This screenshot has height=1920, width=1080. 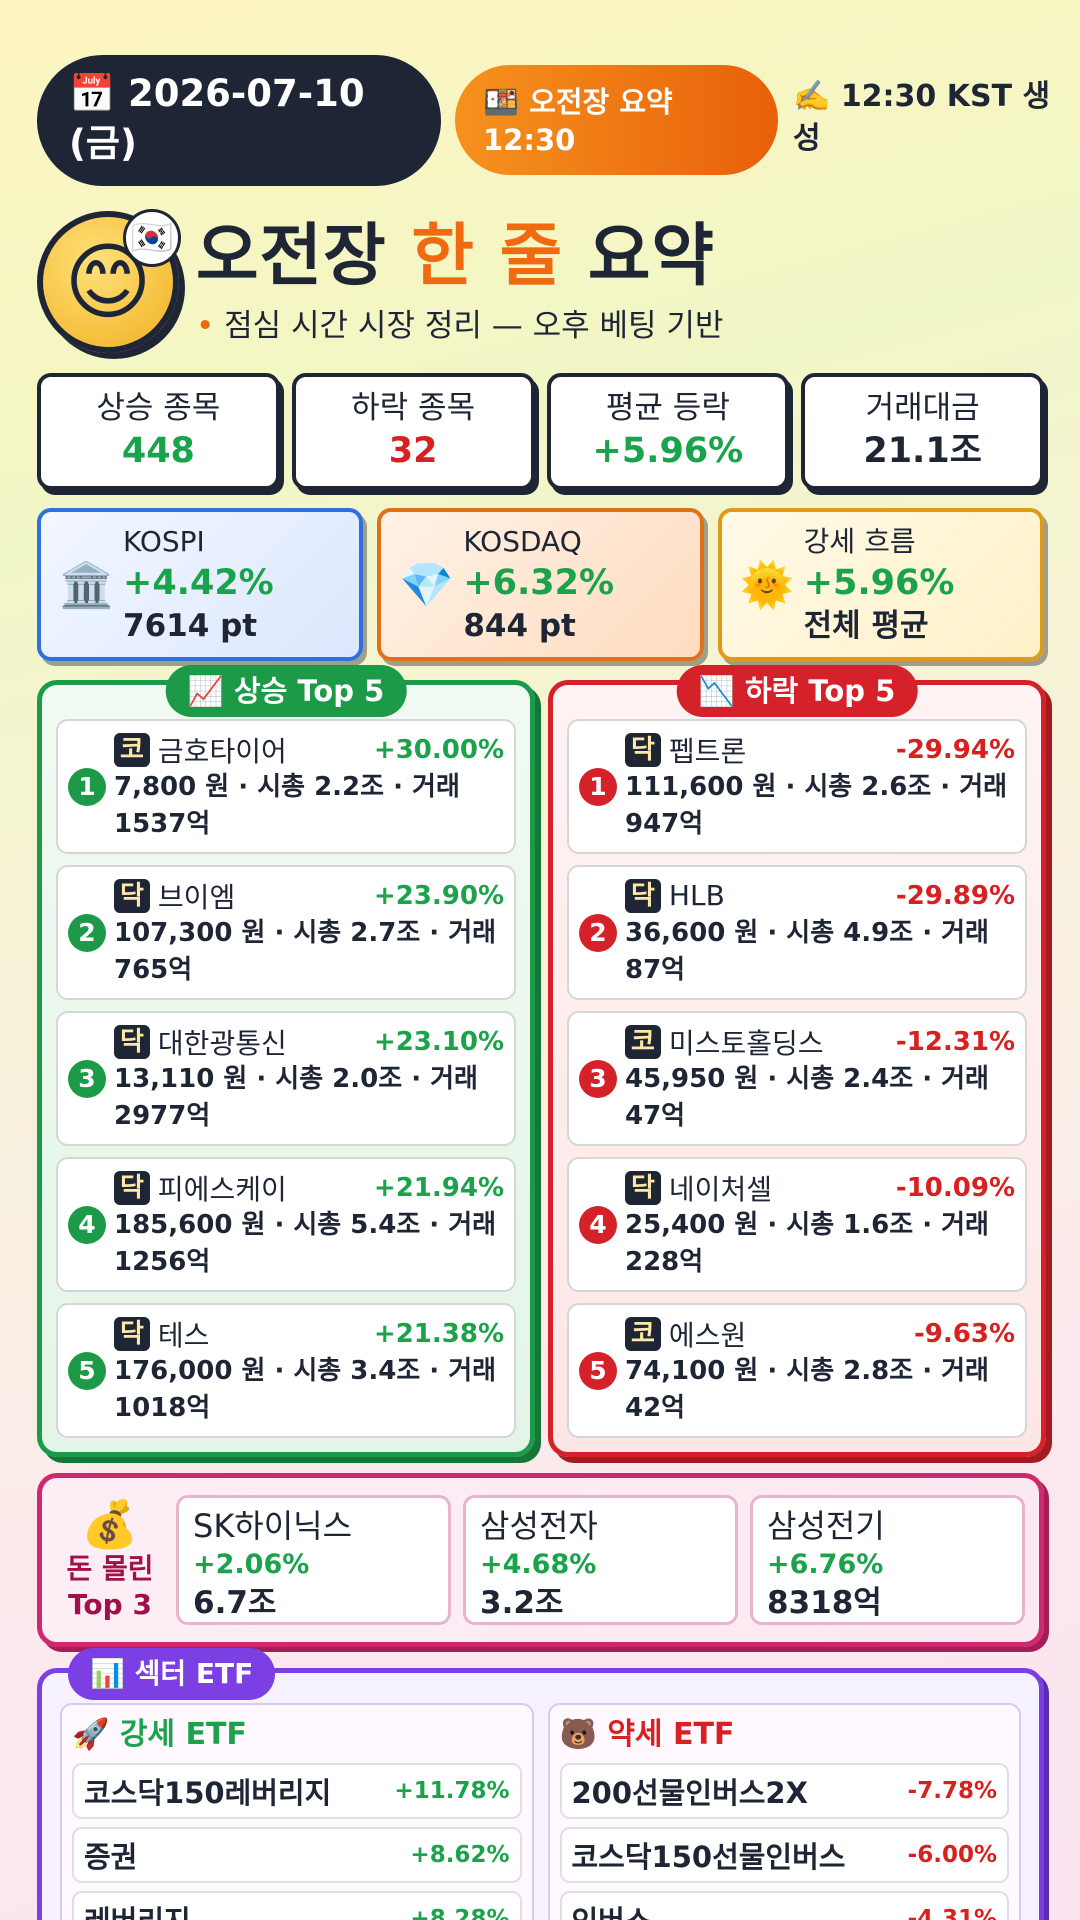 What do you see at coordinates (438, 749) in the screenshot?
I see `stock-change: +30.00%` at bounding box center [438, 749].